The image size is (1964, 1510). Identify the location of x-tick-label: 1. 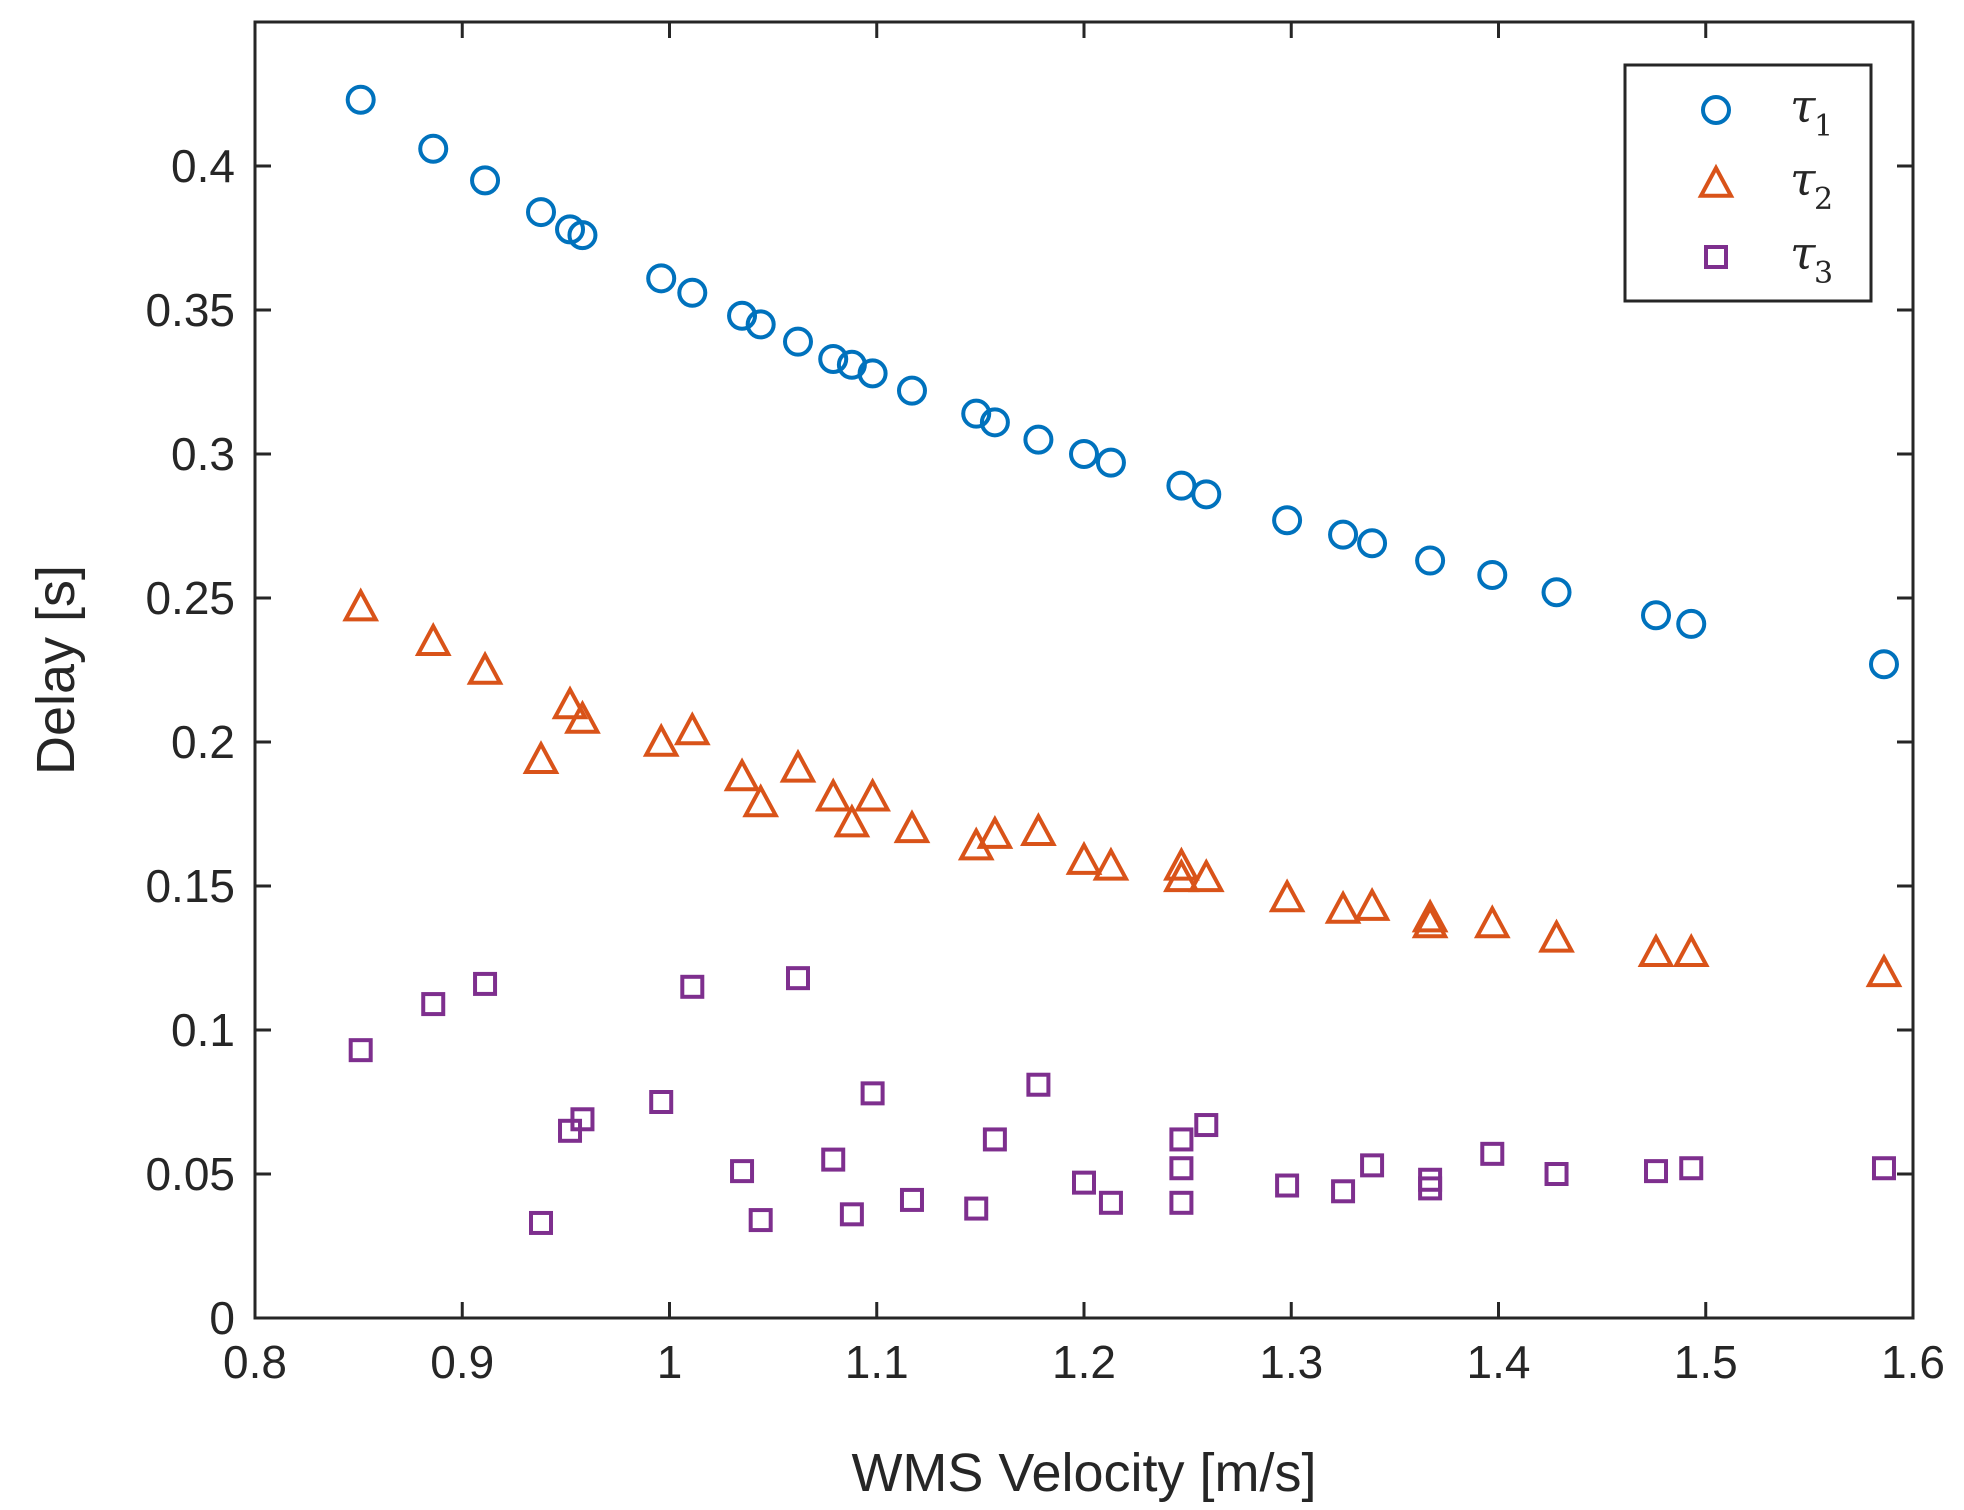
(670, 1362).